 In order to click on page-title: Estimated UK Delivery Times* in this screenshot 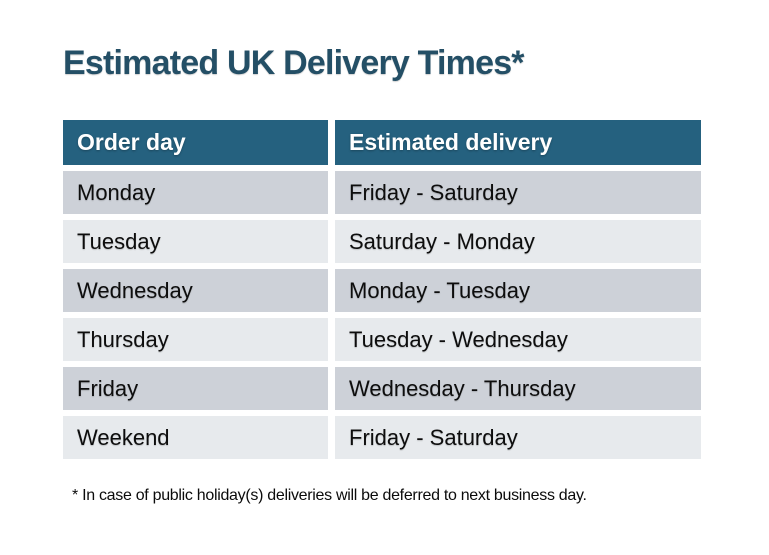, I will do `click(294, 63)`.